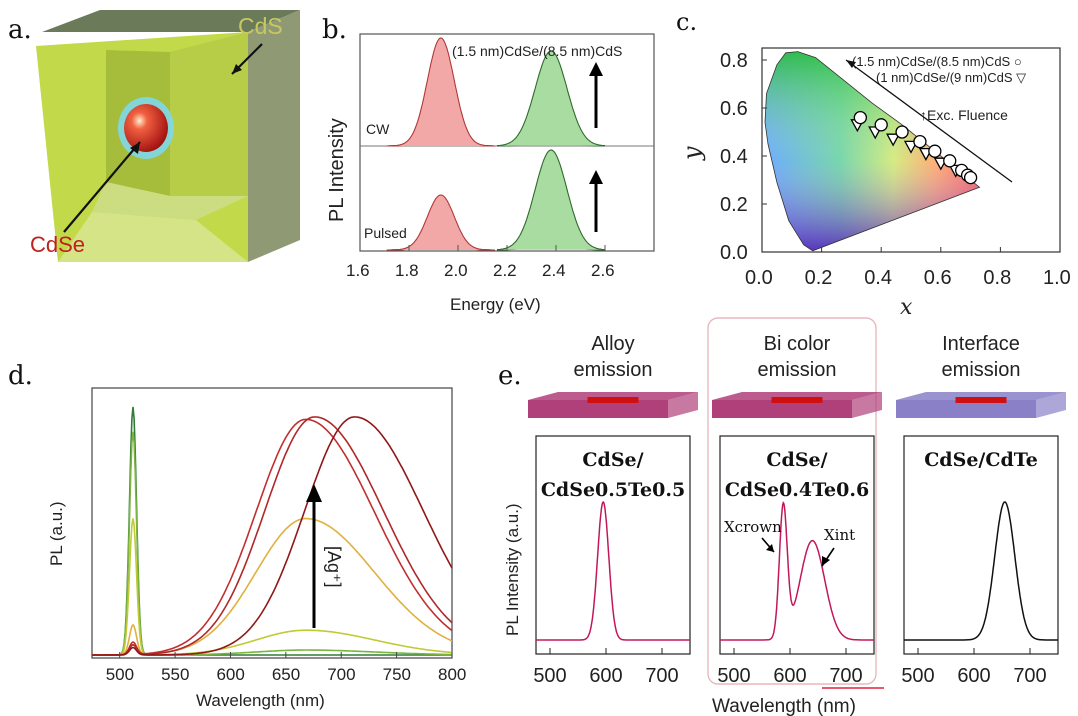 The image size is (1078, 716). I want to click on panel-b-xtick-label: 2.2, so click(505, 270).